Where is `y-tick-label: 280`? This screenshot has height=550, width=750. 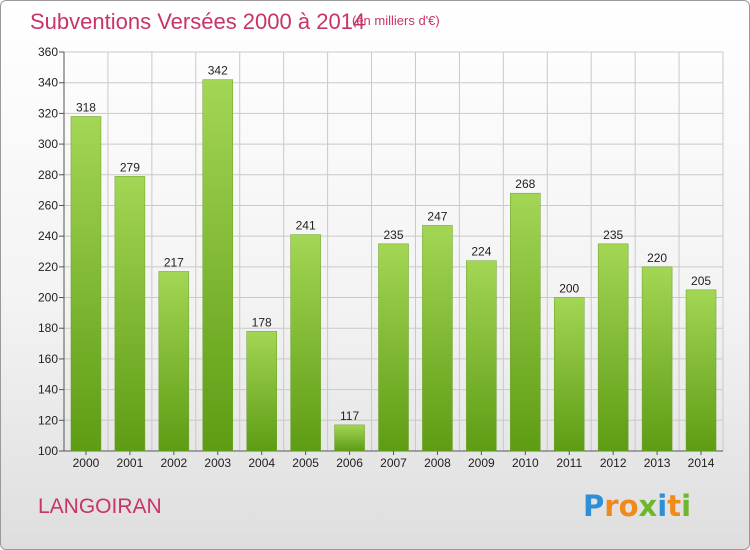 y-tick-label: 280 is located at coordinates (48, 175).